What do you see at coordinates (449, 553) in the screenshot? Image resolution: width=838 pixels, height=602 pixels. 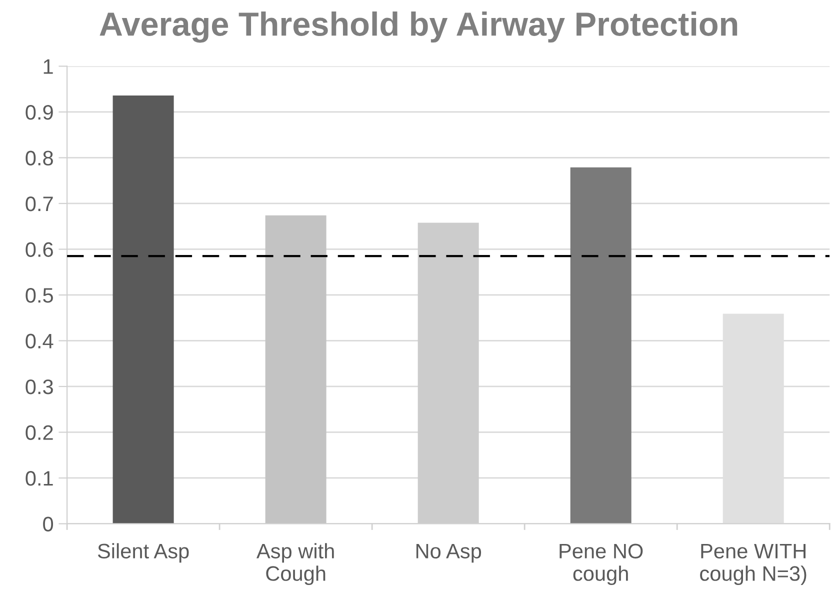 I see `x-tick-label: No Asp` at bounding box center [449, 553].